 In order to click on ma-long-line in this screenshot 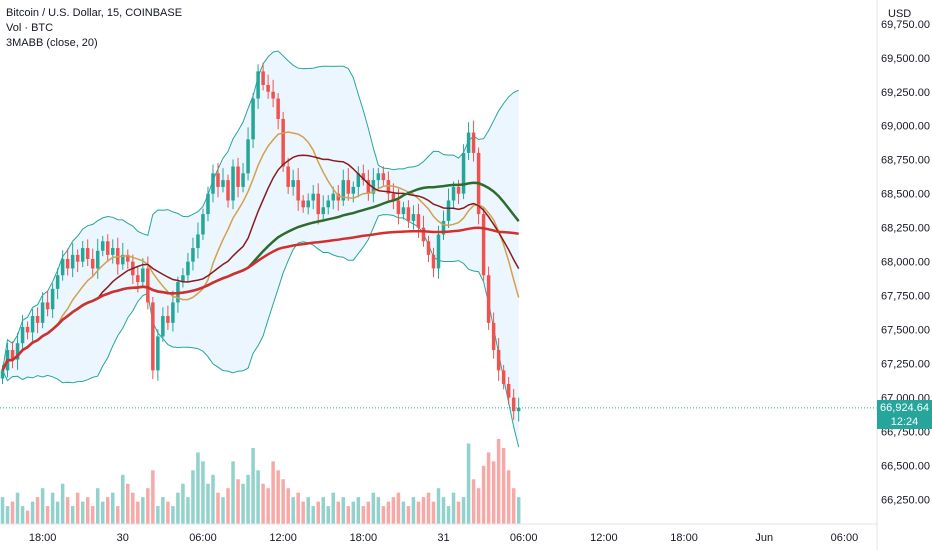, I will do `click(260, 298)`.